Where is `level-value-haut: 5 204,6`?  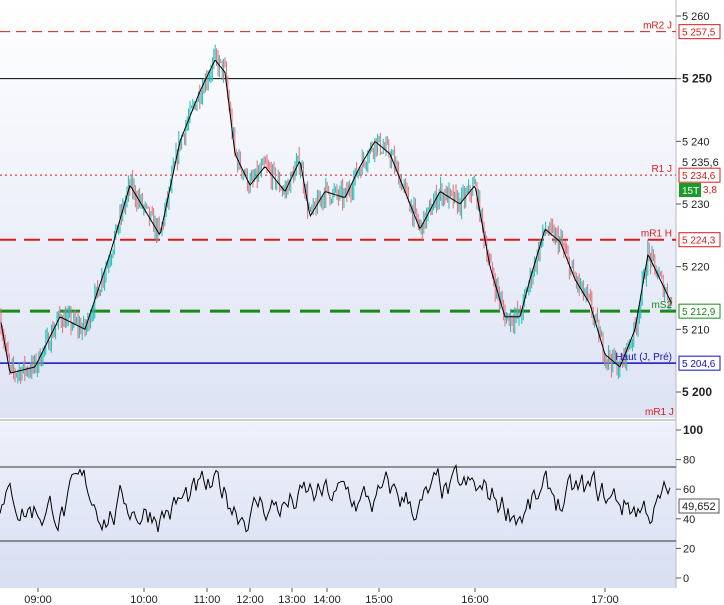
level-value-haut: 5 204,6 is located at coordinates (699, 364).